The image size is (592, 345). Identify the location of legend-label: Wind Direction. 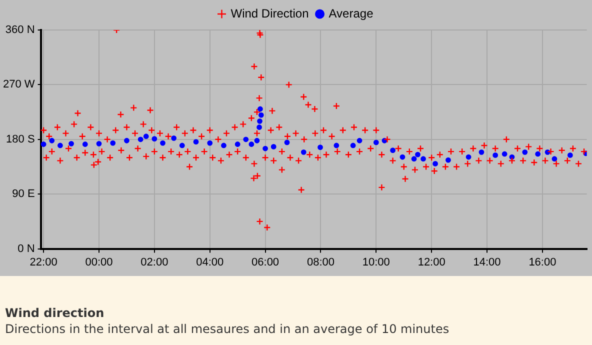
(269, 13).